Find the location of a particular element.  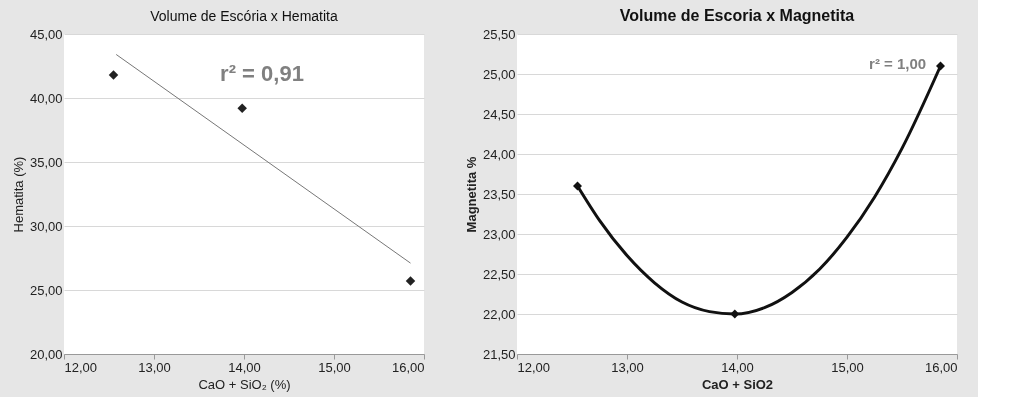

y-tick-label: 40,00 is located at coordinates (46, 98).